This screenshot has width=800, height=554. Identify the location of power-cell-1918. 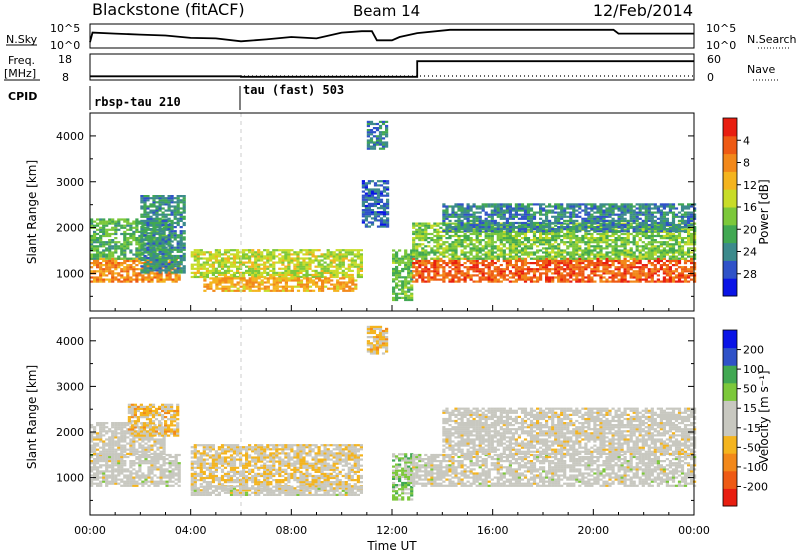
(338, 282).